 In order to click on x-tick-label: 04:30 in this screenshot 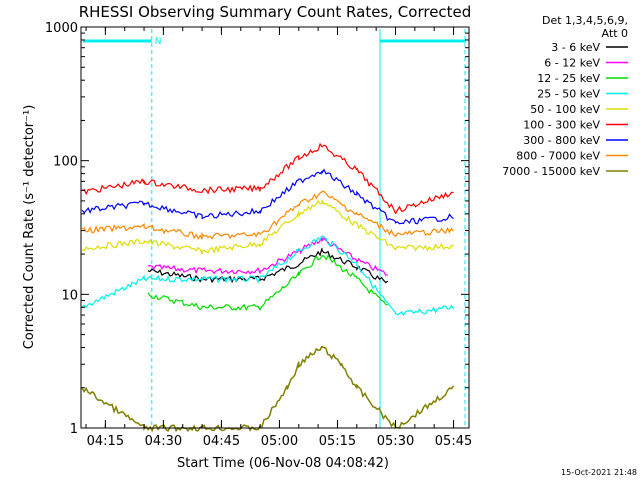, I will do `click(163, 441)`.